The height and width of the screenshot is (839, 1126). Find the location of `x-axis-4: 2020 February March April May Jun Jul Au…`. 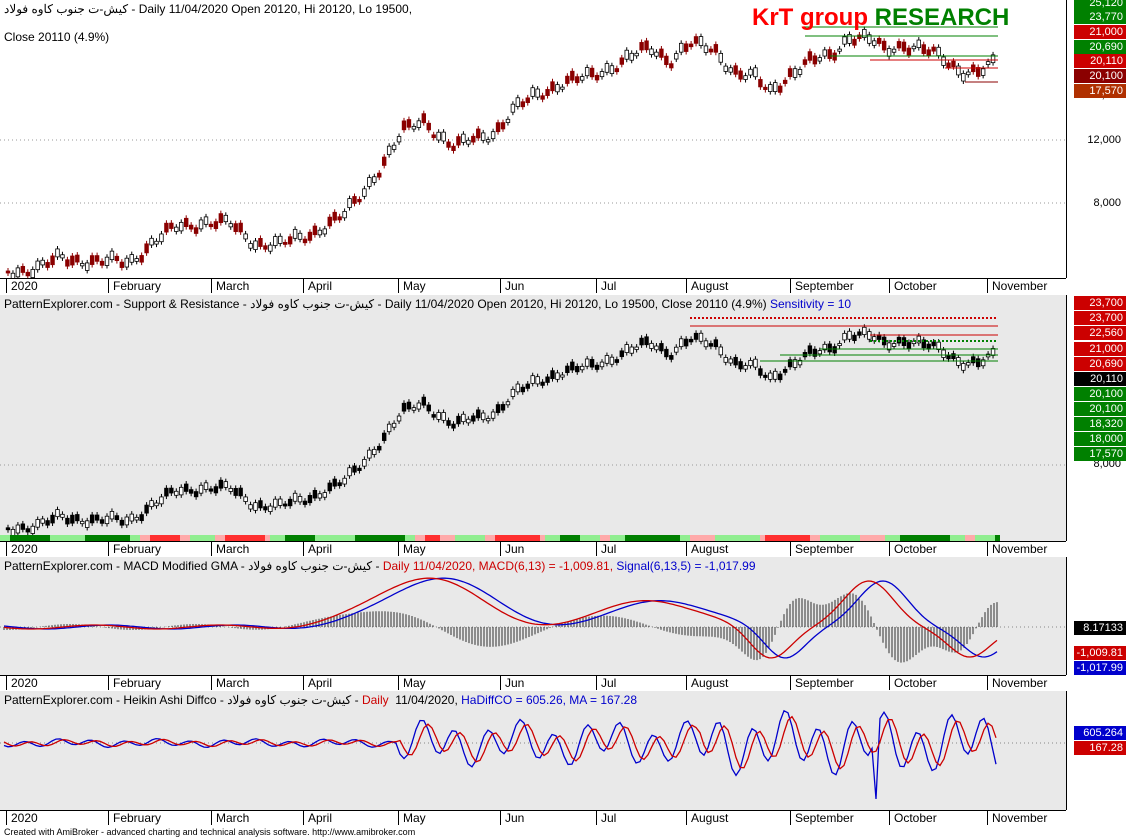

x-axis-4: 2020 February March April May Jun Jul Au… is located at coordinates (533, 818).